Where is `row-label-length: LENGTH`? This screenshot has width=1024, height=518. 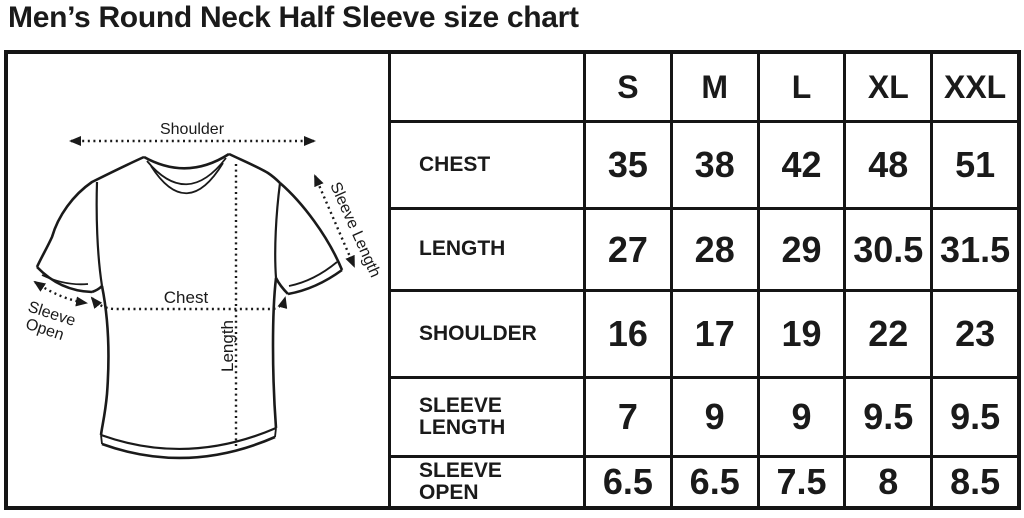 row-label-length: LENGTH is located at coordinates (487, 249).